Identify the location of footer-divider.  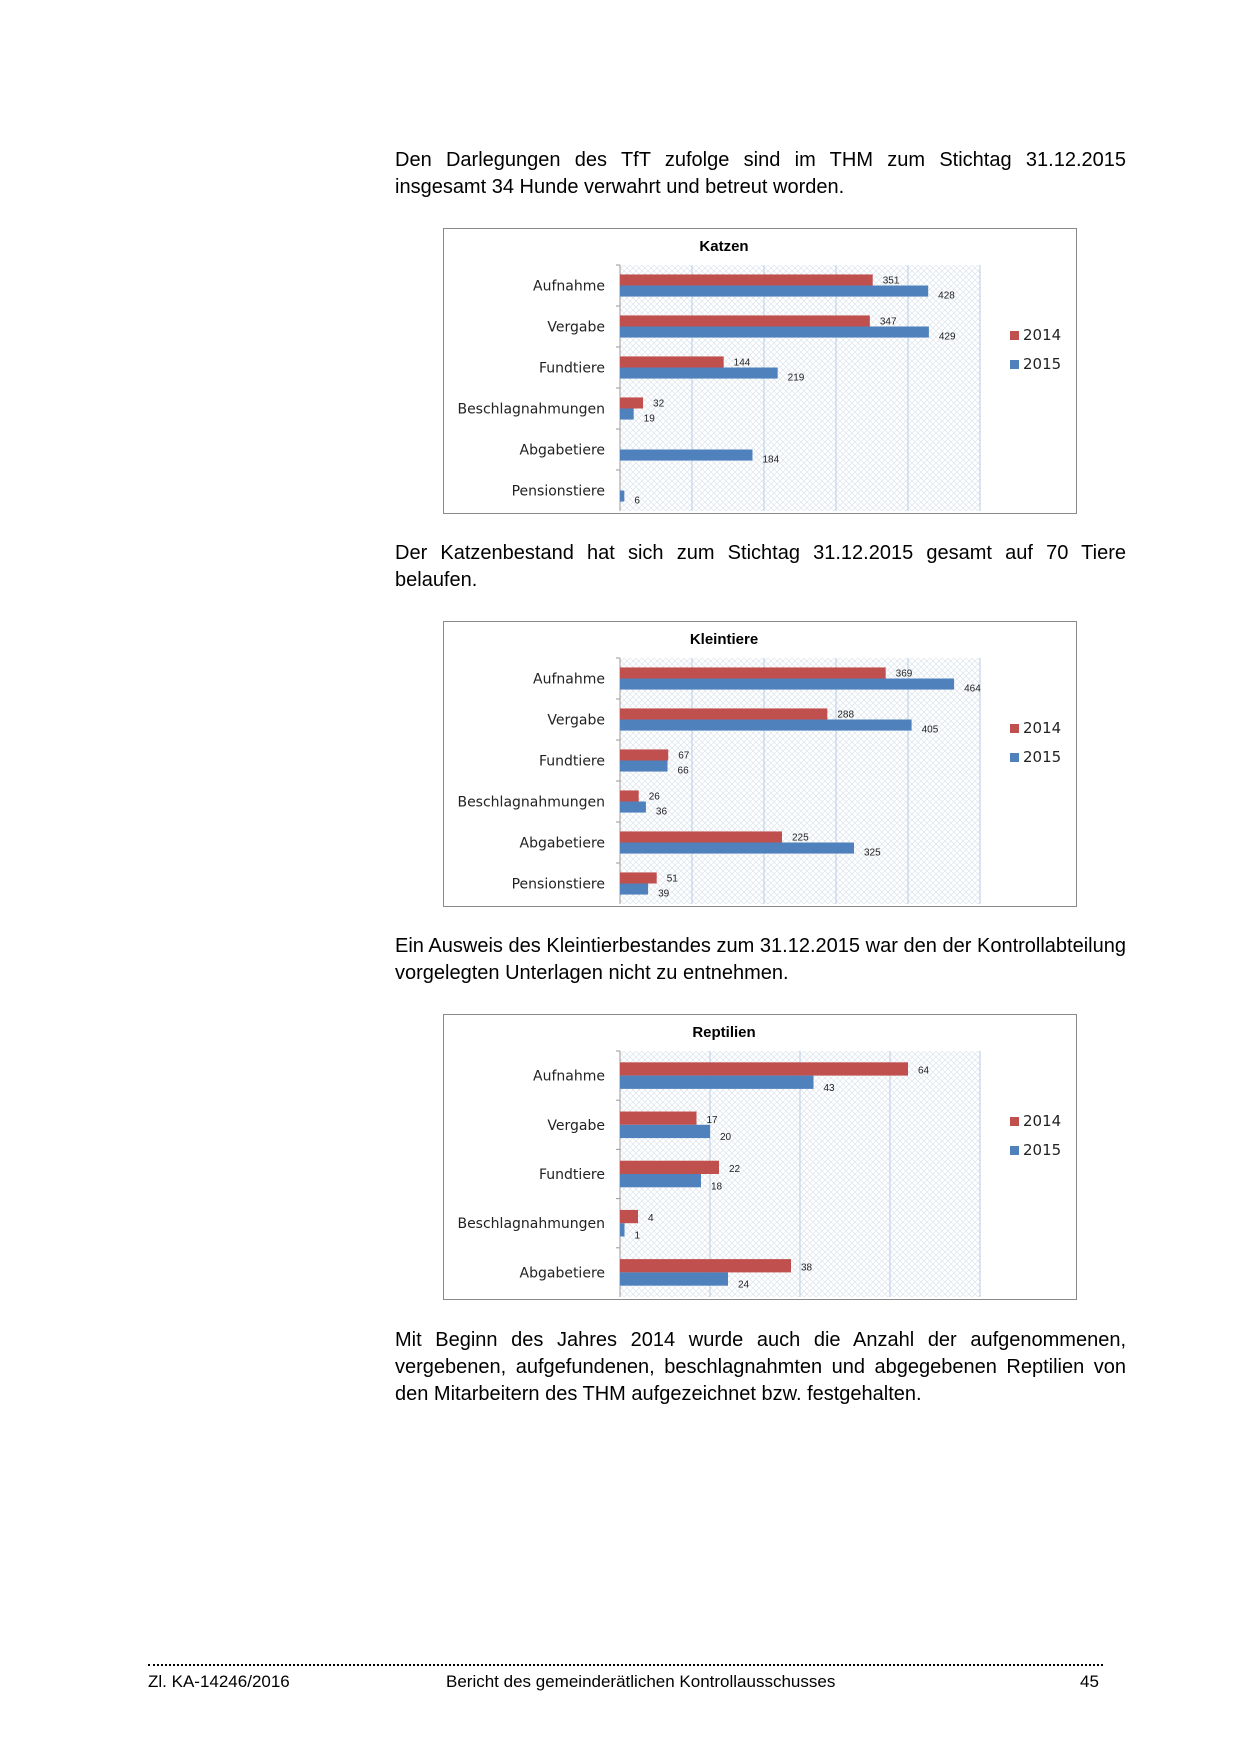
(625, 1659).